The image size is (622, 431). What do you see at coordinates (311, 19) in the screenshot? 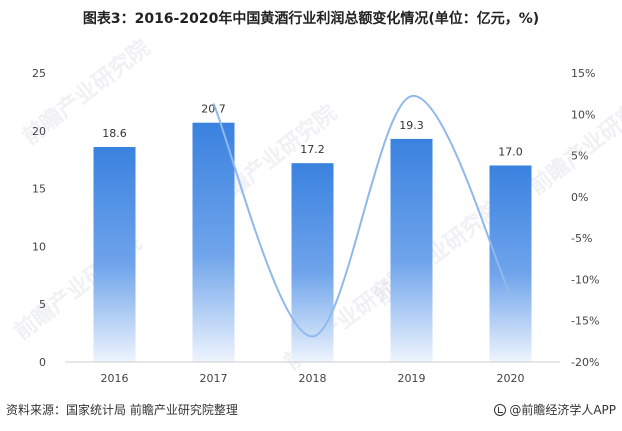
I see `chart-title: 图表3：2016-2020年中国黄酒行业利润总额变化情况(单位：亿元，%)` at bounding box center [311, 19].